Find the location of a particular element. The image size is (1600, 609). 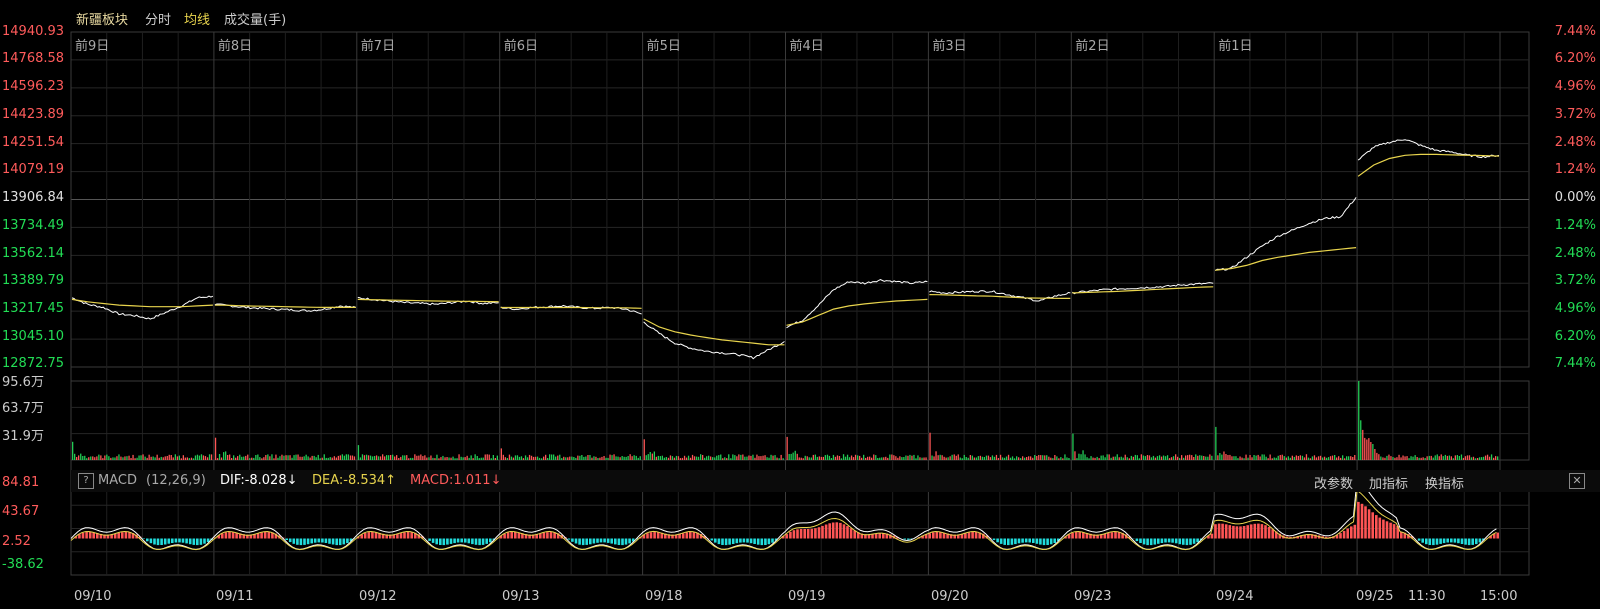

help-icon: ? is located at coordinates (86, 481).